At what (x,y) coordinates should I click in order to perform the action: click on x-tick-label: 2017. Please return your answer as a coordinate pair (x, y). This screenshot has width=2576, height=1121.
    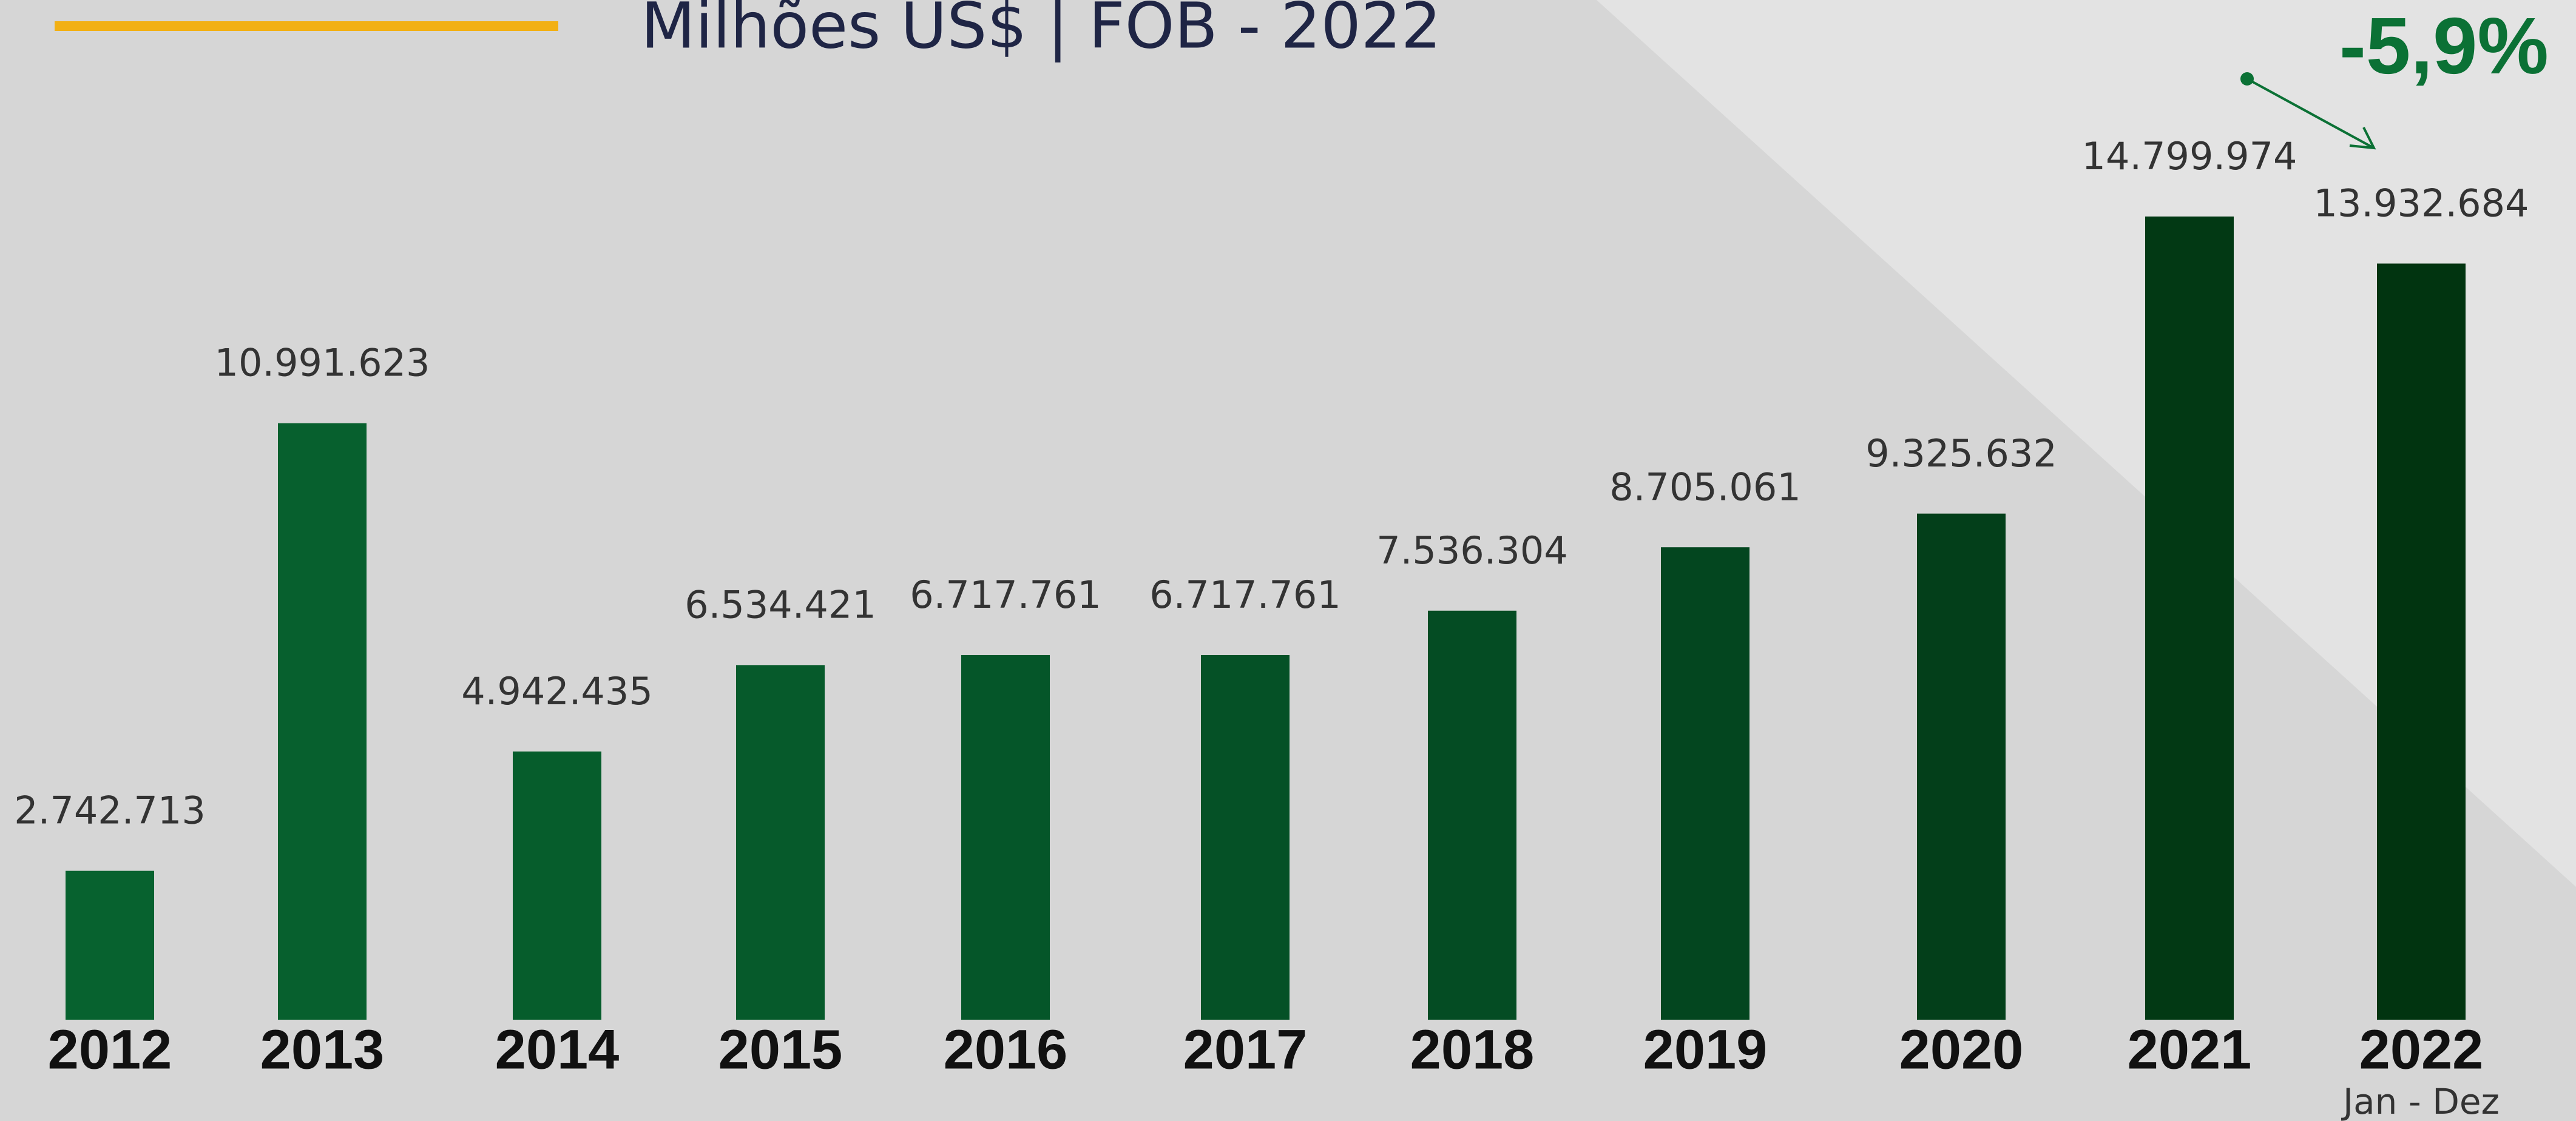
    Looking at the image, I should click on (1245, 1049).